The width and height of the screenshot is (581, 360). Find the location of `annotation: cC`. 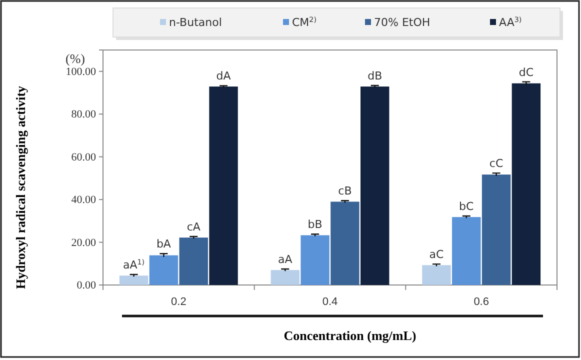

annotation: cC is located at coordinates (496, 163).